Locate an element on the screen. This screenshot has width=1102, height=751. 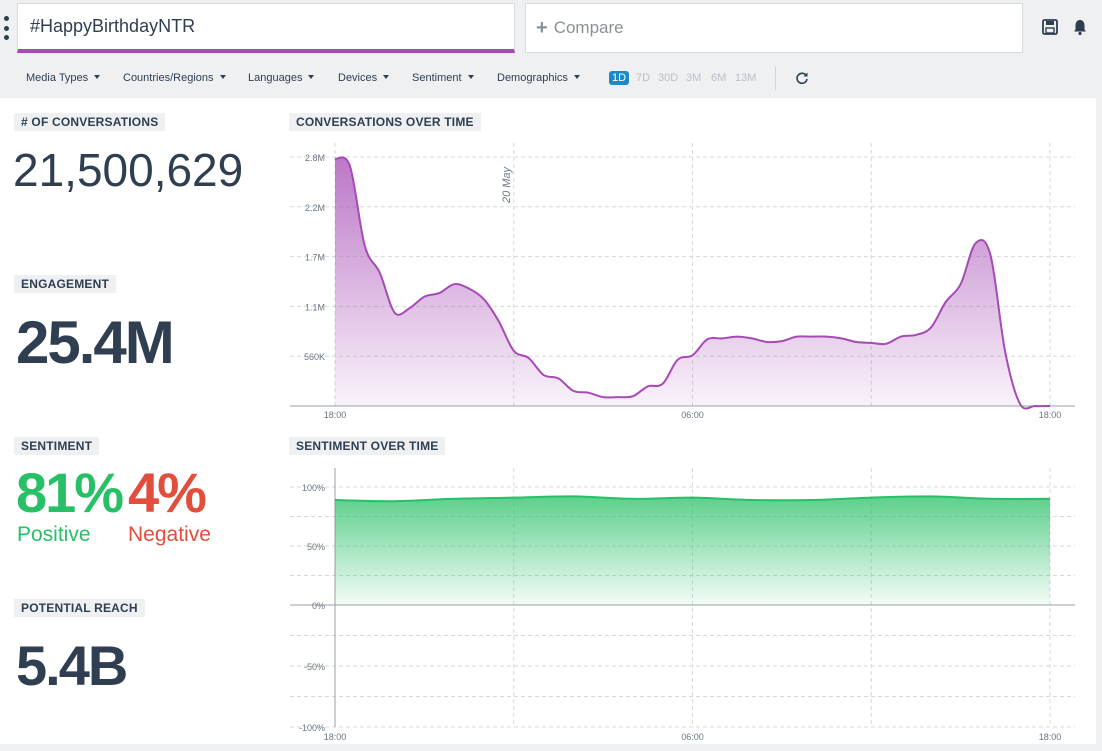
y-tick-label: -100% is located at coordinates (312, 728).